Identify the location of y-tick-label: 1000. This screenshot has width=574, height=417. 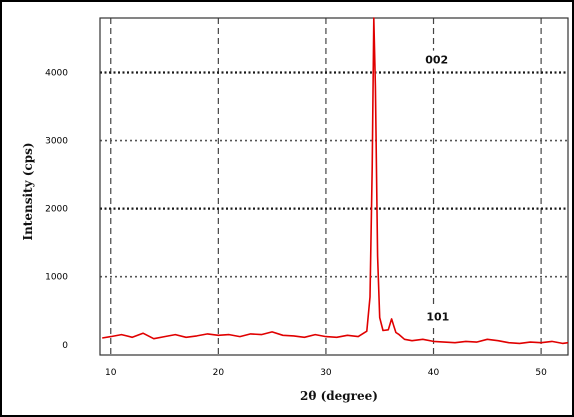
(56, 278).